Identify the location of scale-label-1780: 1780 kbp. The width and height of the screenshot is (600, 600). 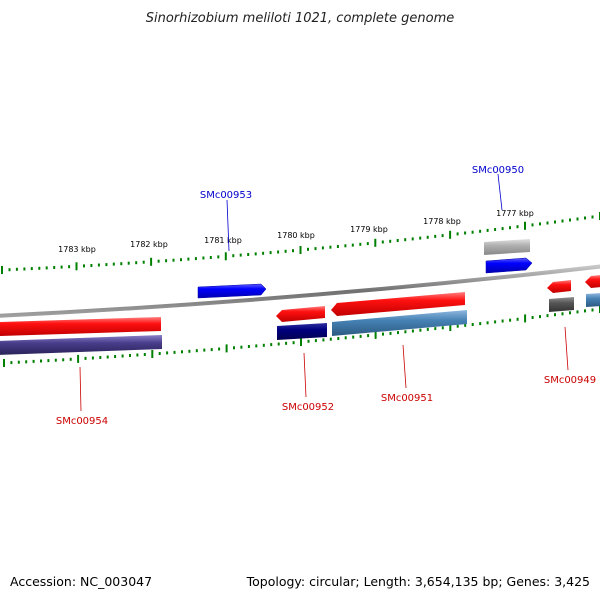
(296, 235).